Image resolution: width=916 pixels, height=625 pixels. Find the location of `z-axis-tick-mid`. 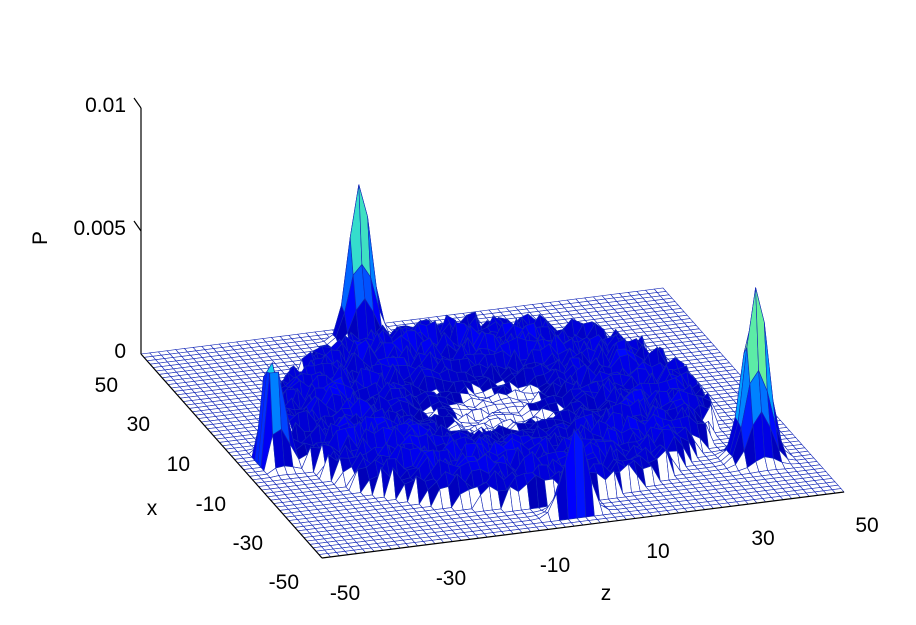

z-axis-tick-mid is located at coordinates (137, 226).